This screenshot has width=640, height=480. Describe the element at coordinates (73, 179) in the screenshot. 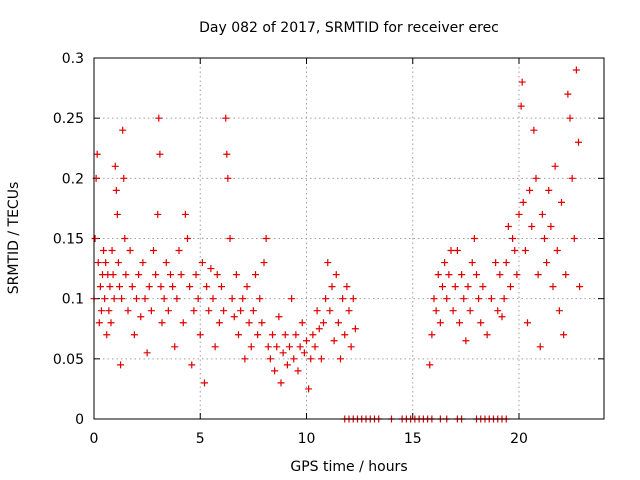

I see `ytick-label: 0.2` at that location.